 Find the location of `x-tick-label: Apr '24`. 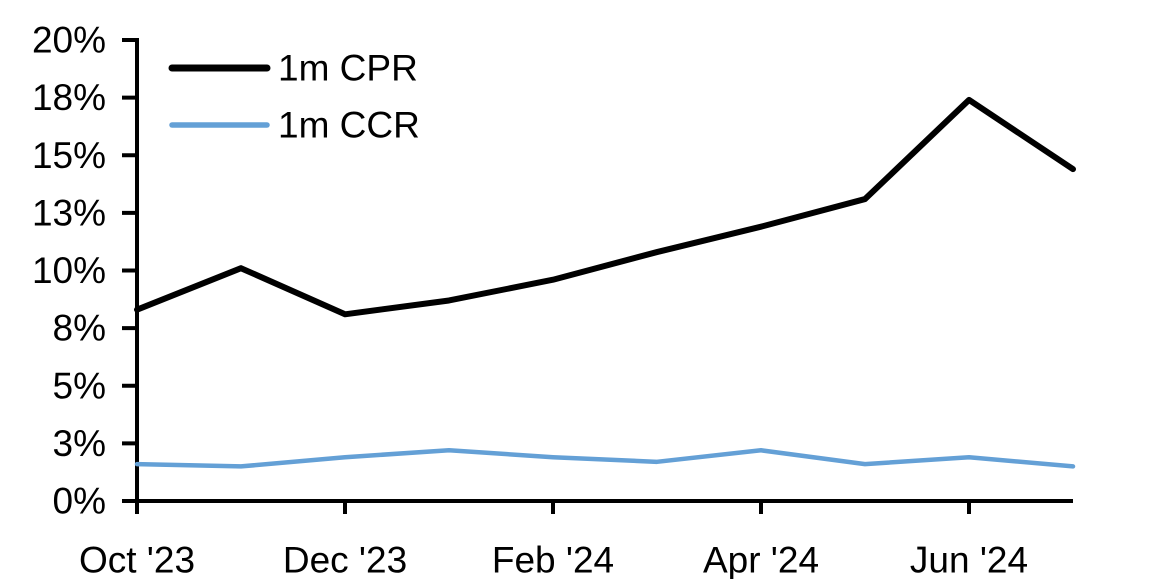

x-tick-label: Apr '24 is located at coordinates (761, 559).